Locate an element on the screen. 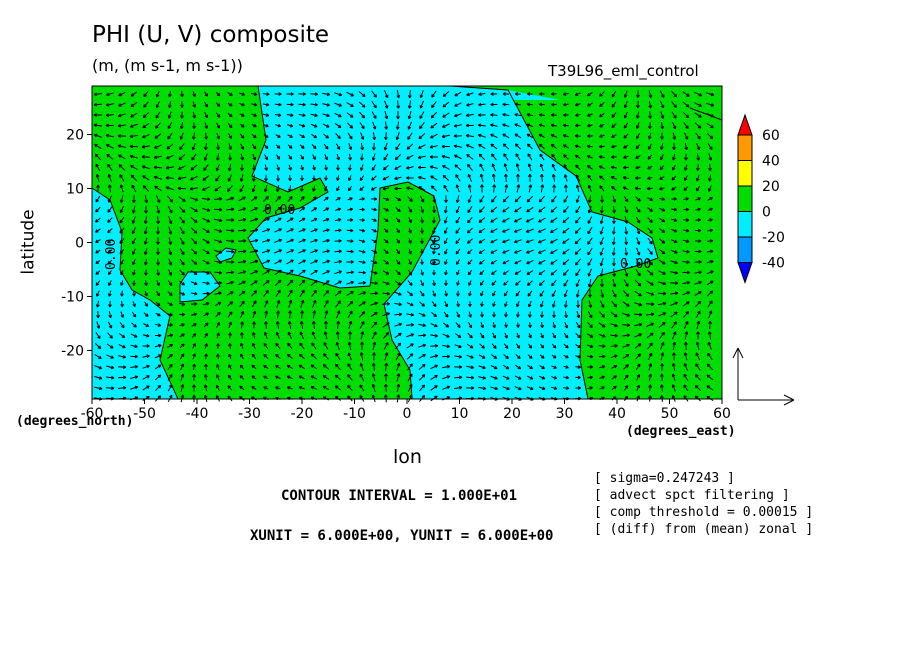 The image size is (904, 654). x-tick-label: 10 is located at coordinates (460, 414).